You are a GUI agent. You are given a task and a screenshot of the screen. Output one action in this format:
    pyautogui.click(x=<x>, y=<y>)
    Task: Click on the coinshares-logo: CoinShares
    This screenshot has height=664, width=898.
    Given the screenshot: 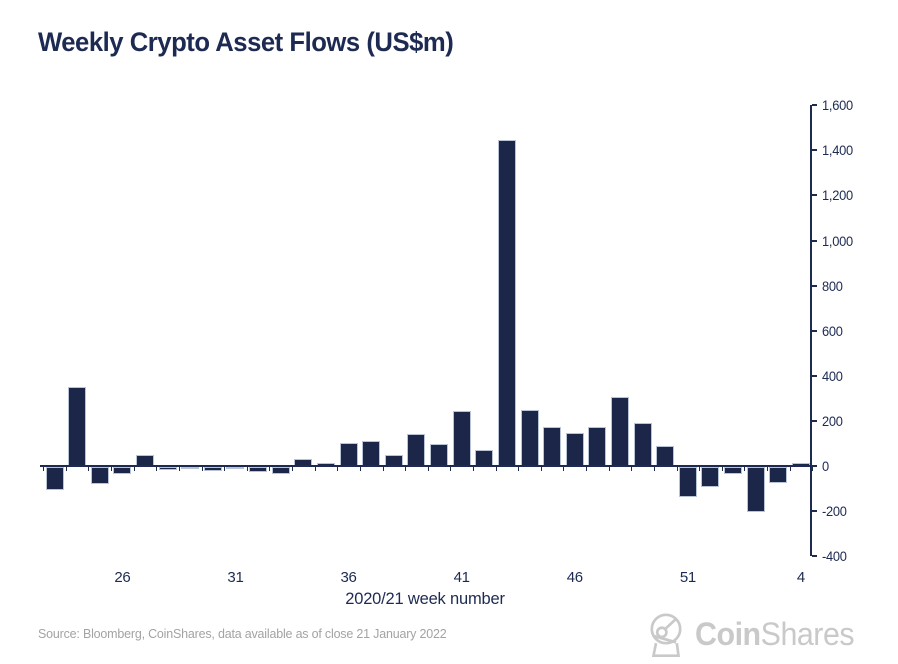 What is the action you would take?
    pyautogui.click(x=751, y=634)
    